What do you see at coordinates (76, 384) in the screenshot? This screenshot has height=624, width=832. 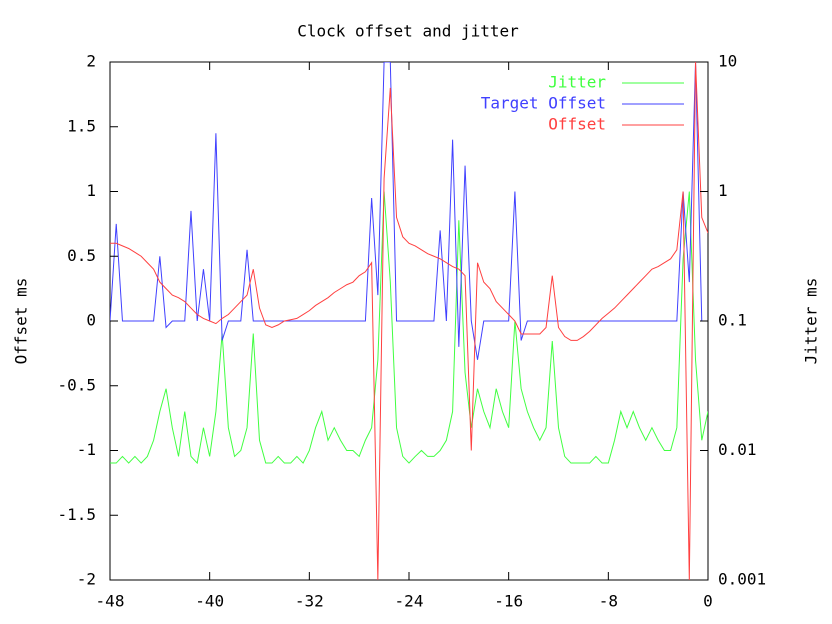 I see `y-tick-label: -0.5` at bounding box center [76, 384].